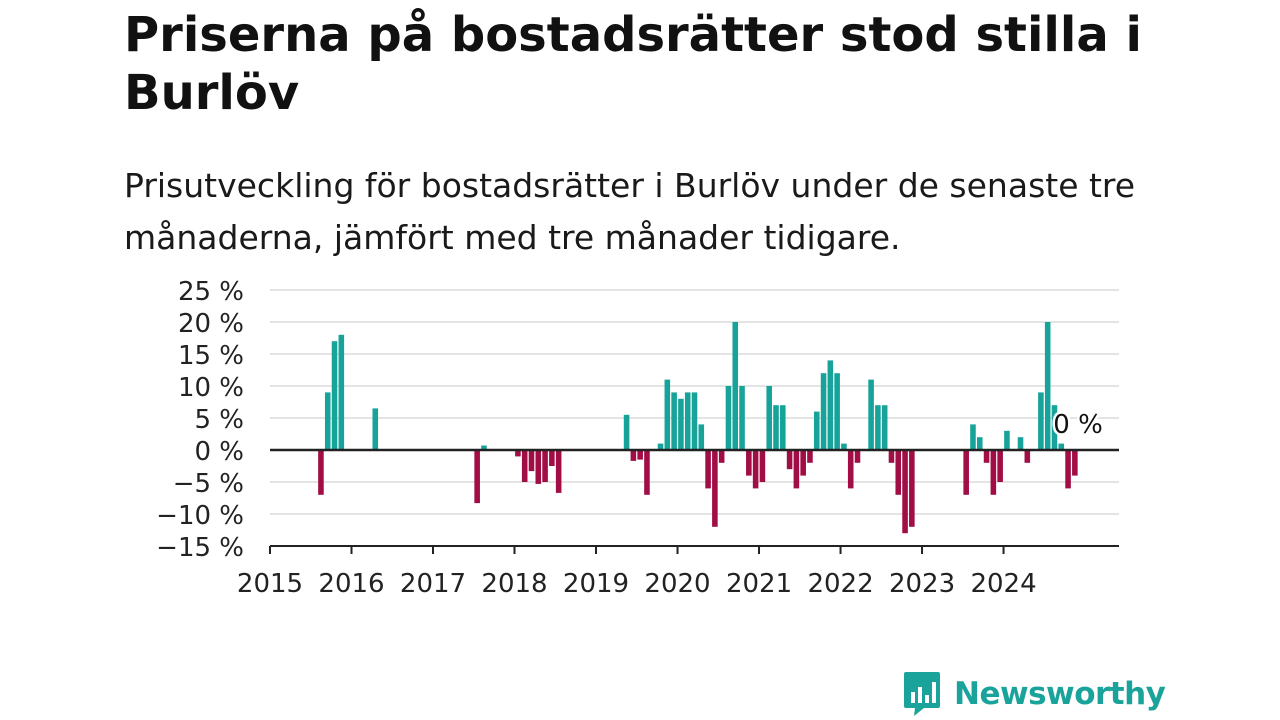  I want to click on x-tick-label: 2018, so click(514, 584).